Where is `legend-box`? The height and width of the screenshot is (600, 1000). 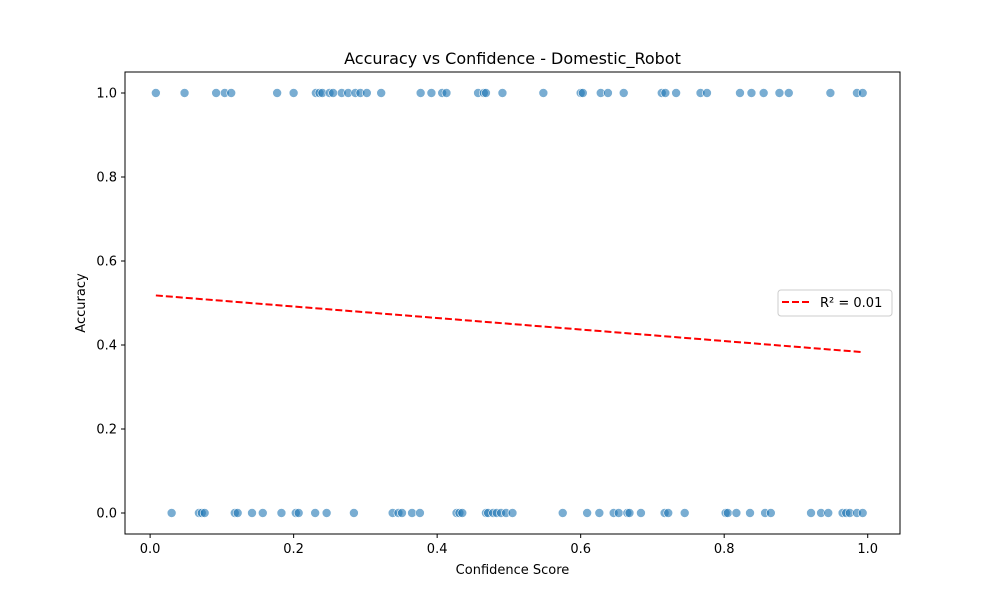
legend-box is located at coordinates (835, 303).